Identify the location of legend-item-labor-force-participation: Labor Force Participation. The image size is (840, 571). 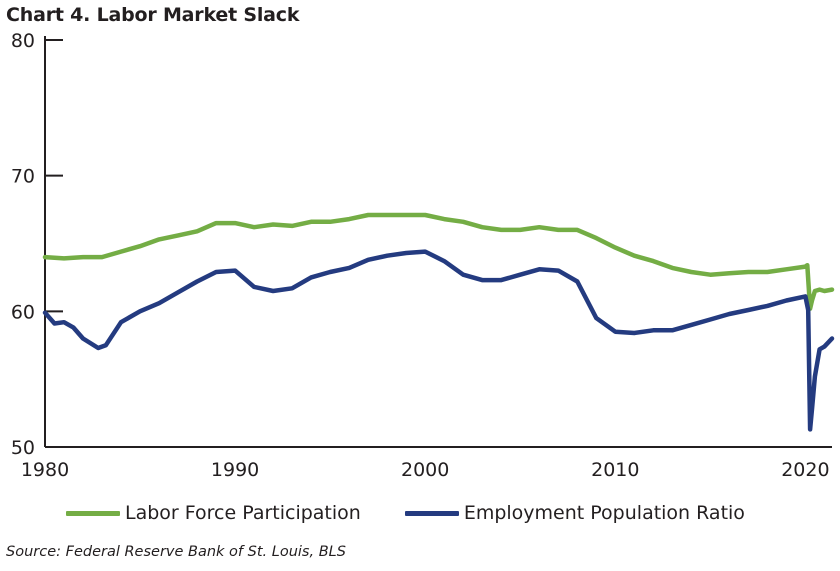
(213, 513).